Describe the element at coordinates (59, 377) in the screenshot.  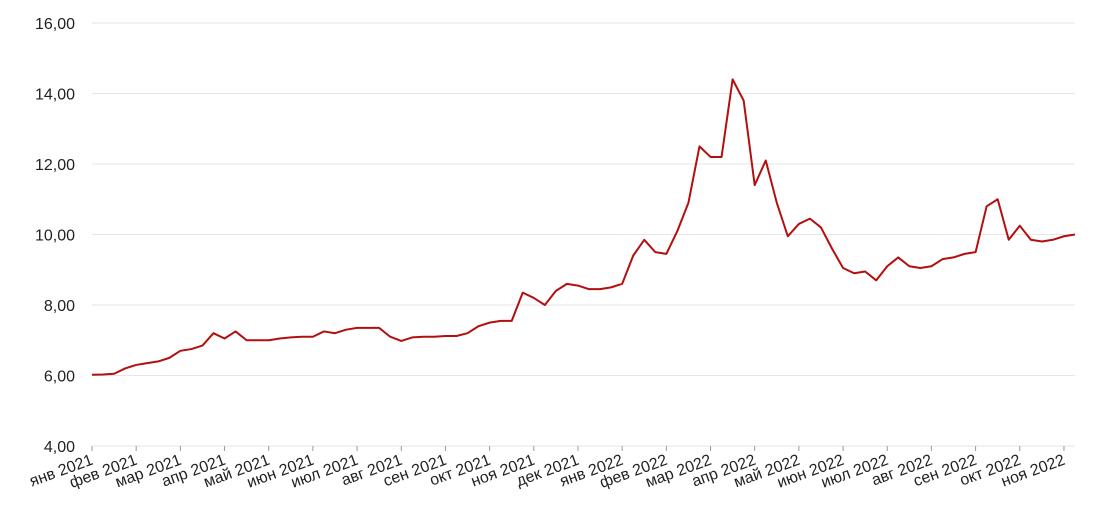
I see `y-tick-label: 6,00` at that location.